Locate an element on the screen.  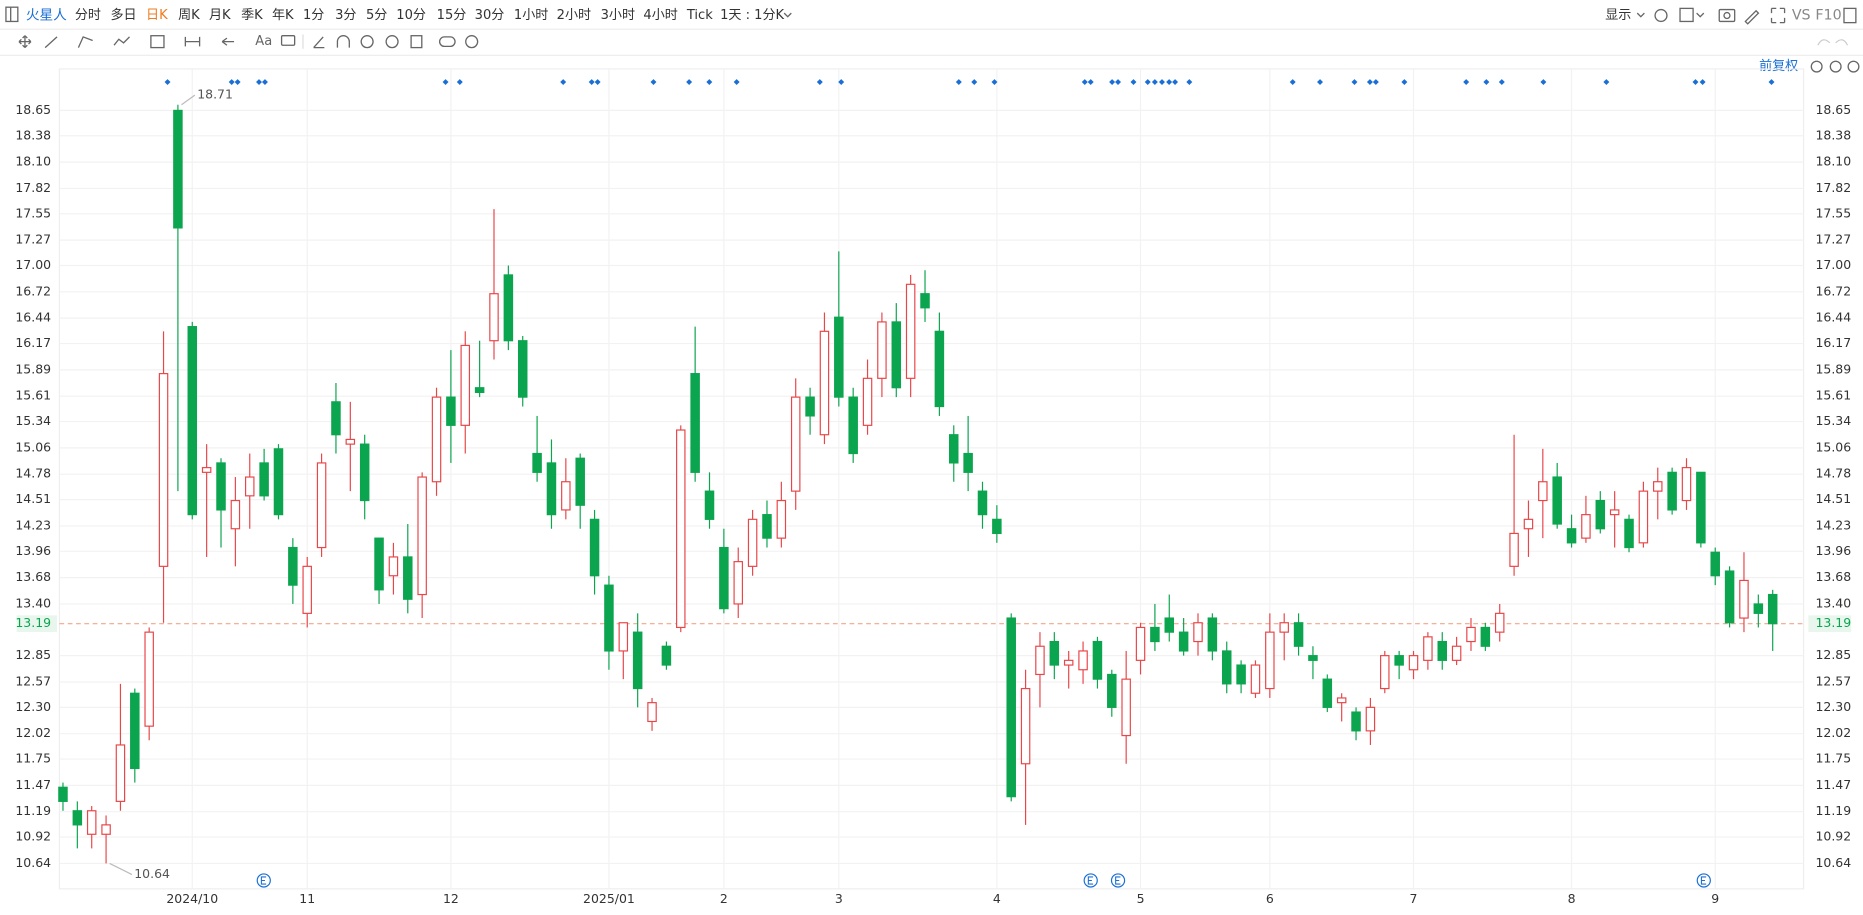
period-tab: Tick is located at coordinates (699, 15).